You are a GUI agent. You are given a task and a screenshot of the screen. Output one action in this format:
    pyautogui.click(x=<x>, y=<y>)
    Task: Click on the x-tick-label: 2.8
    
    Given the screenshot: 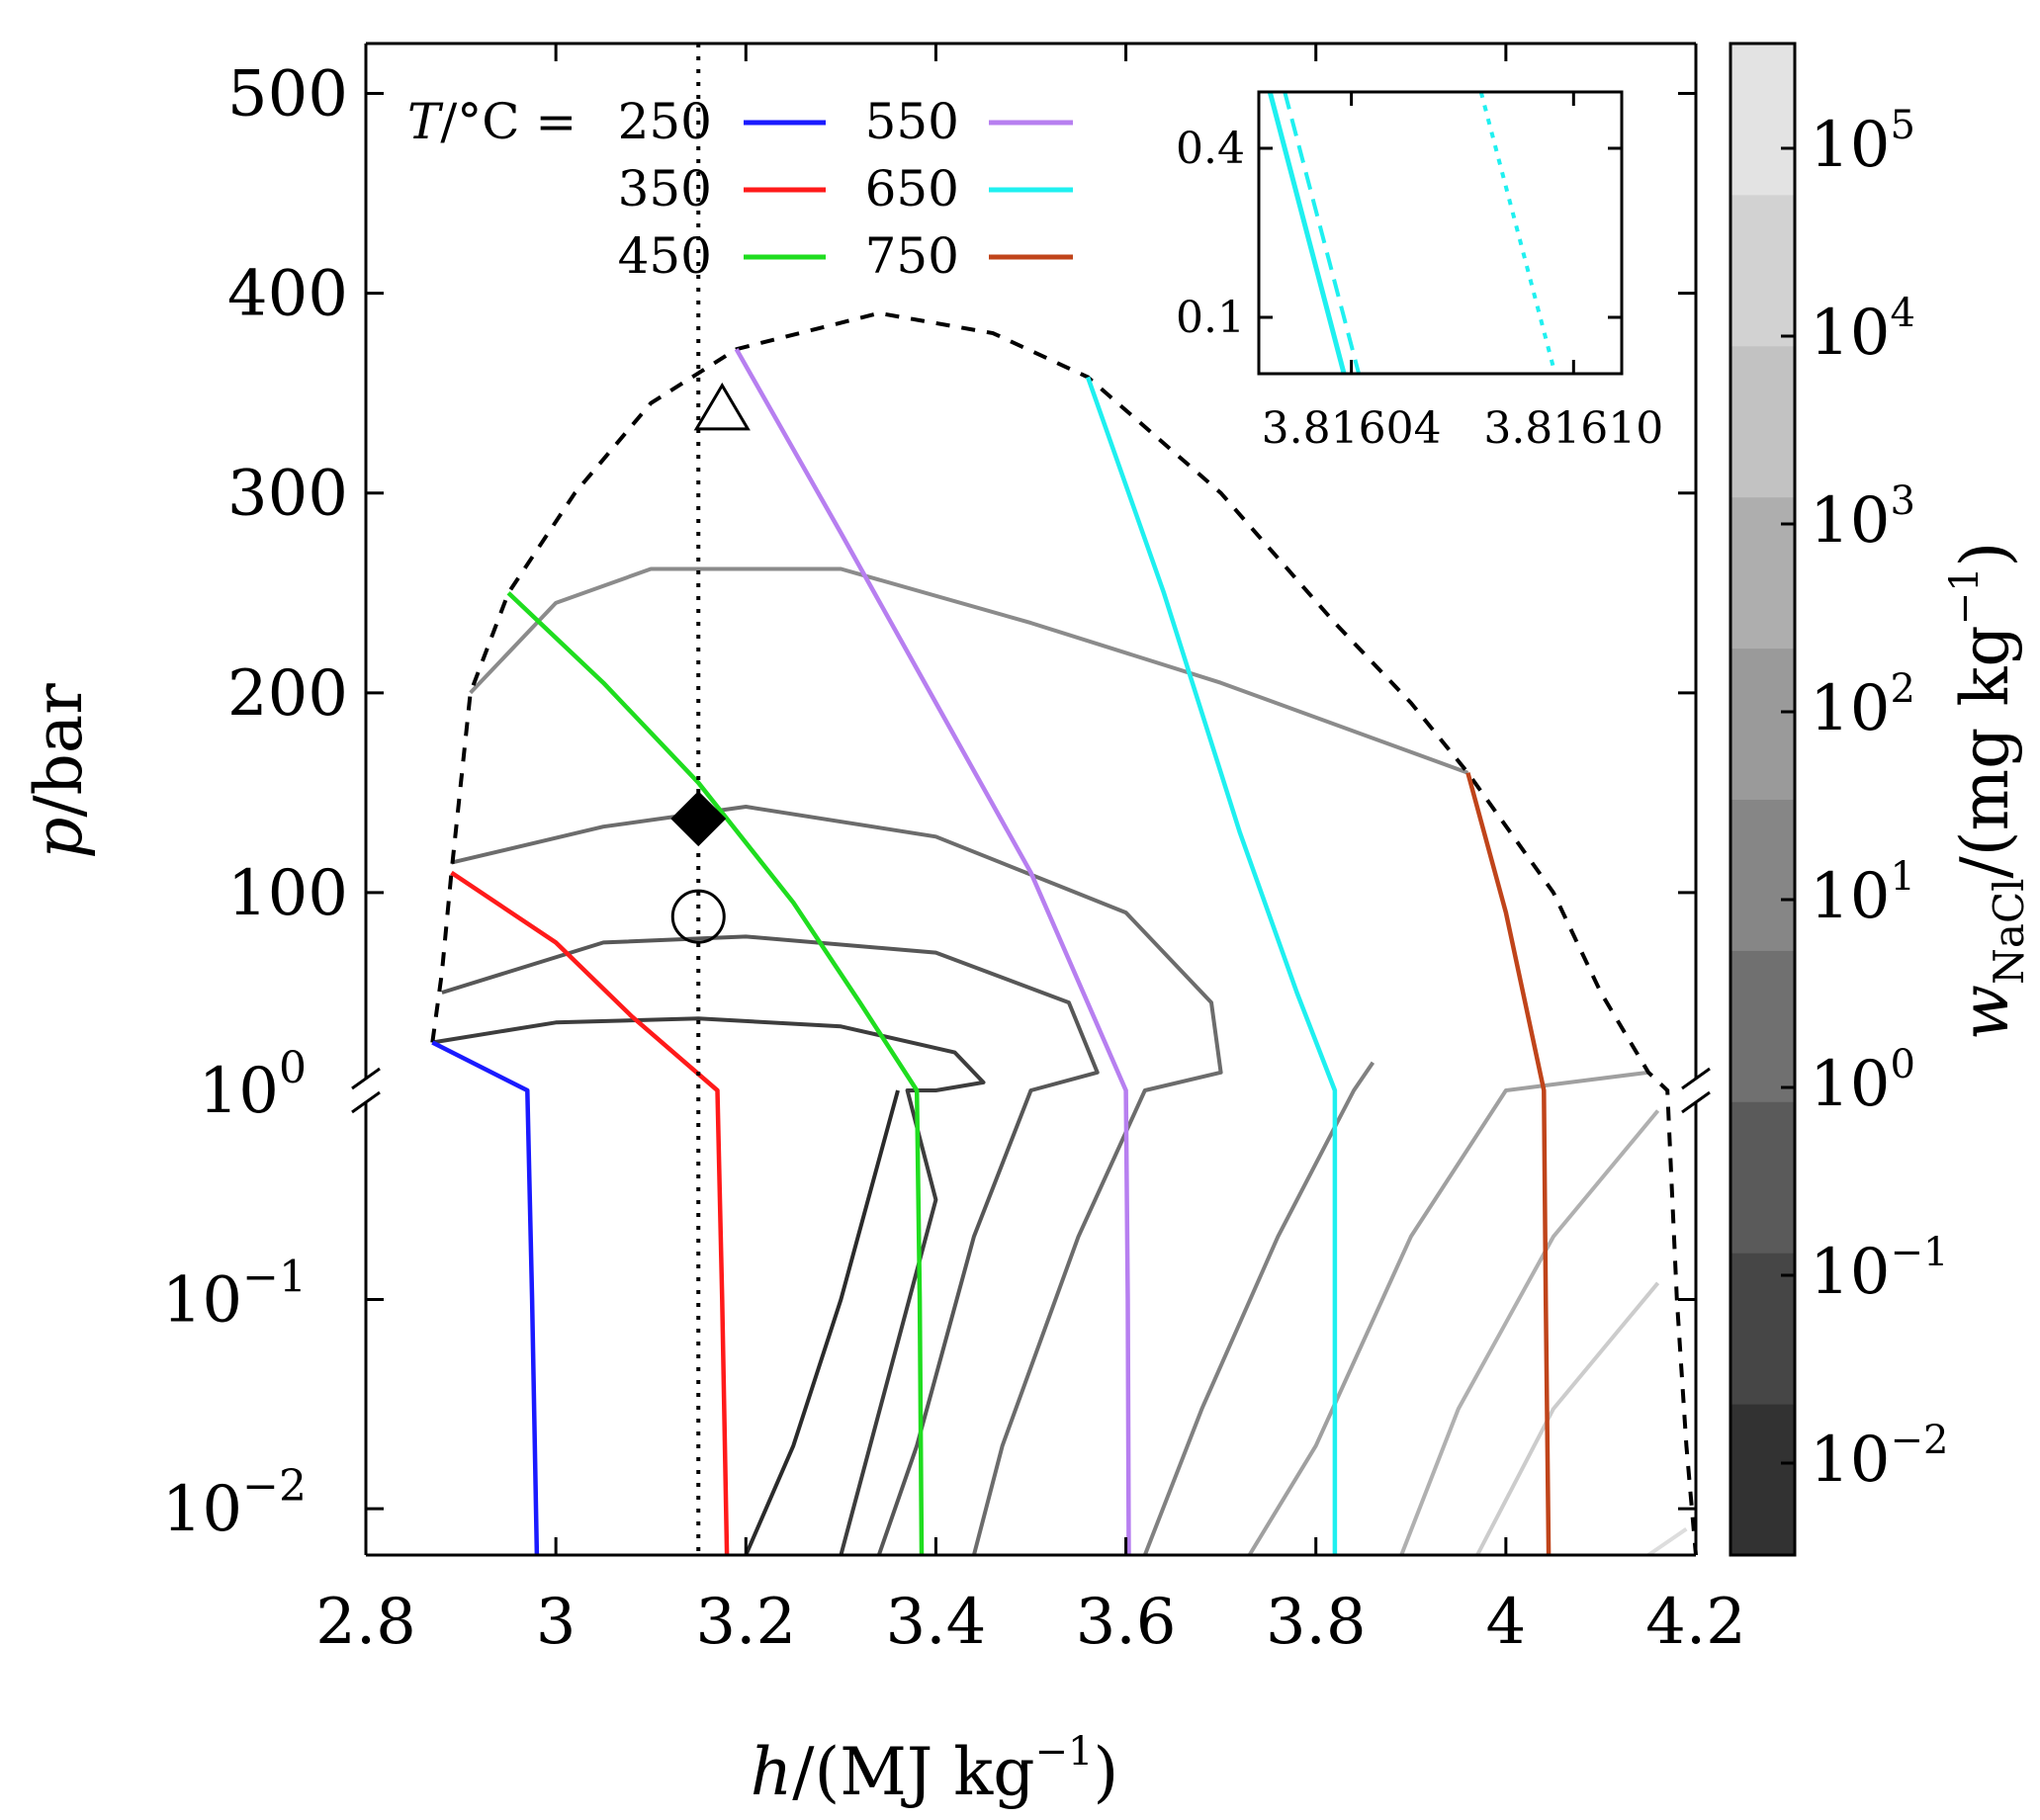 What is the action you would take?
    pyautogui.click(x=365, y=1622)
    